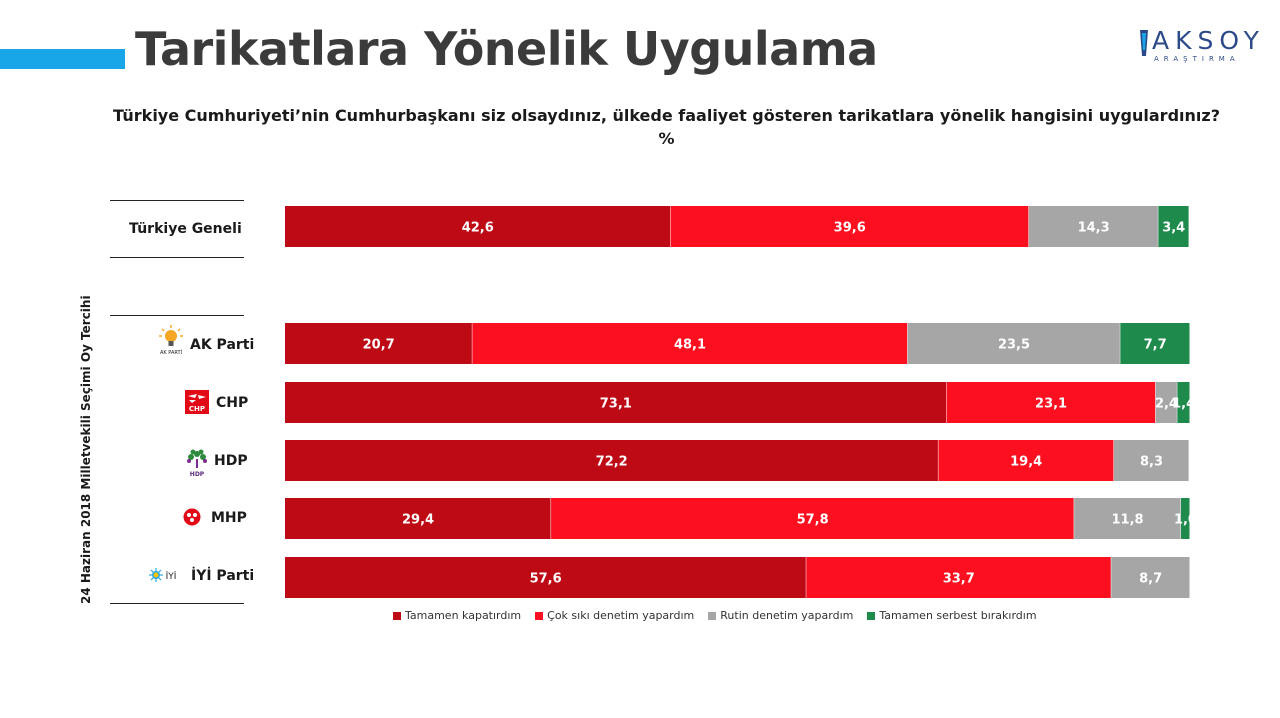  I want to click on data-label: 3,4, so click(1173, 228).